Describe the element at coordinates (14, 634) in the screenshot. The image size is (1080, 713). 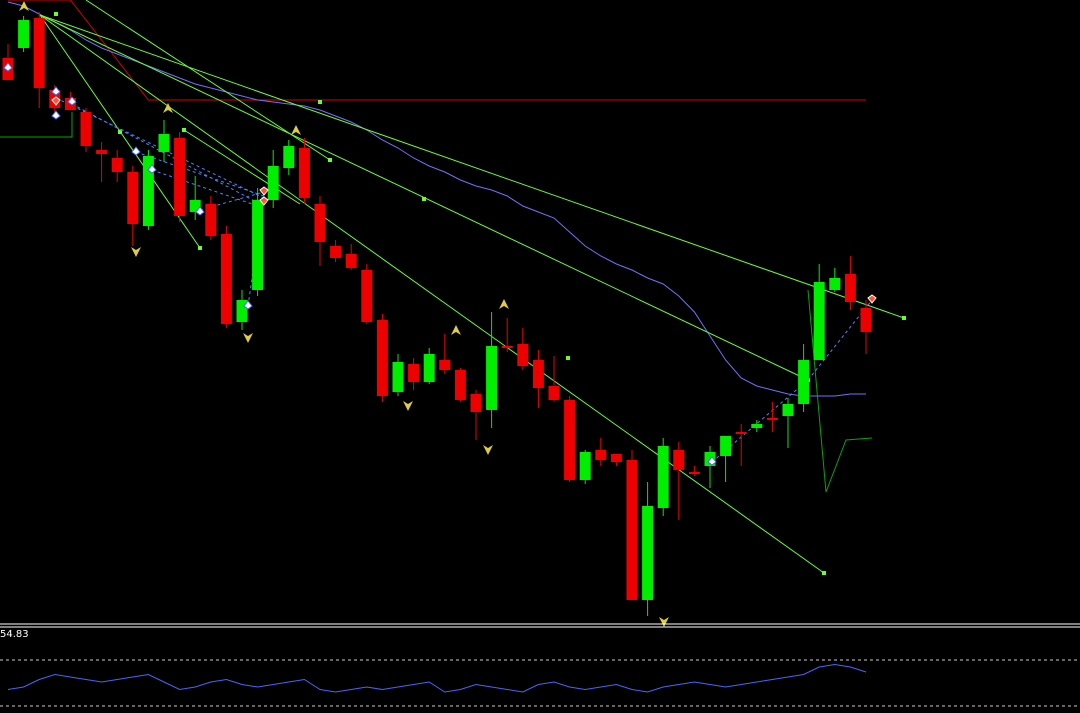
I see `oscillator-label: 54.83` at that location.